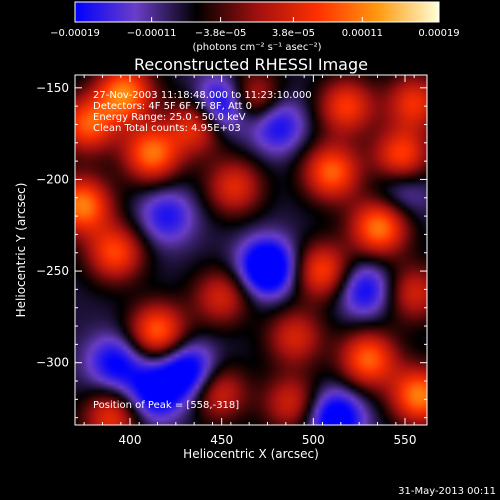 This screenshot has width=500, height=500. Describe the element at coordinates (251, 64) in the screenshot. I see `chart-title: Reconstructed RHESSI Image` at that location.